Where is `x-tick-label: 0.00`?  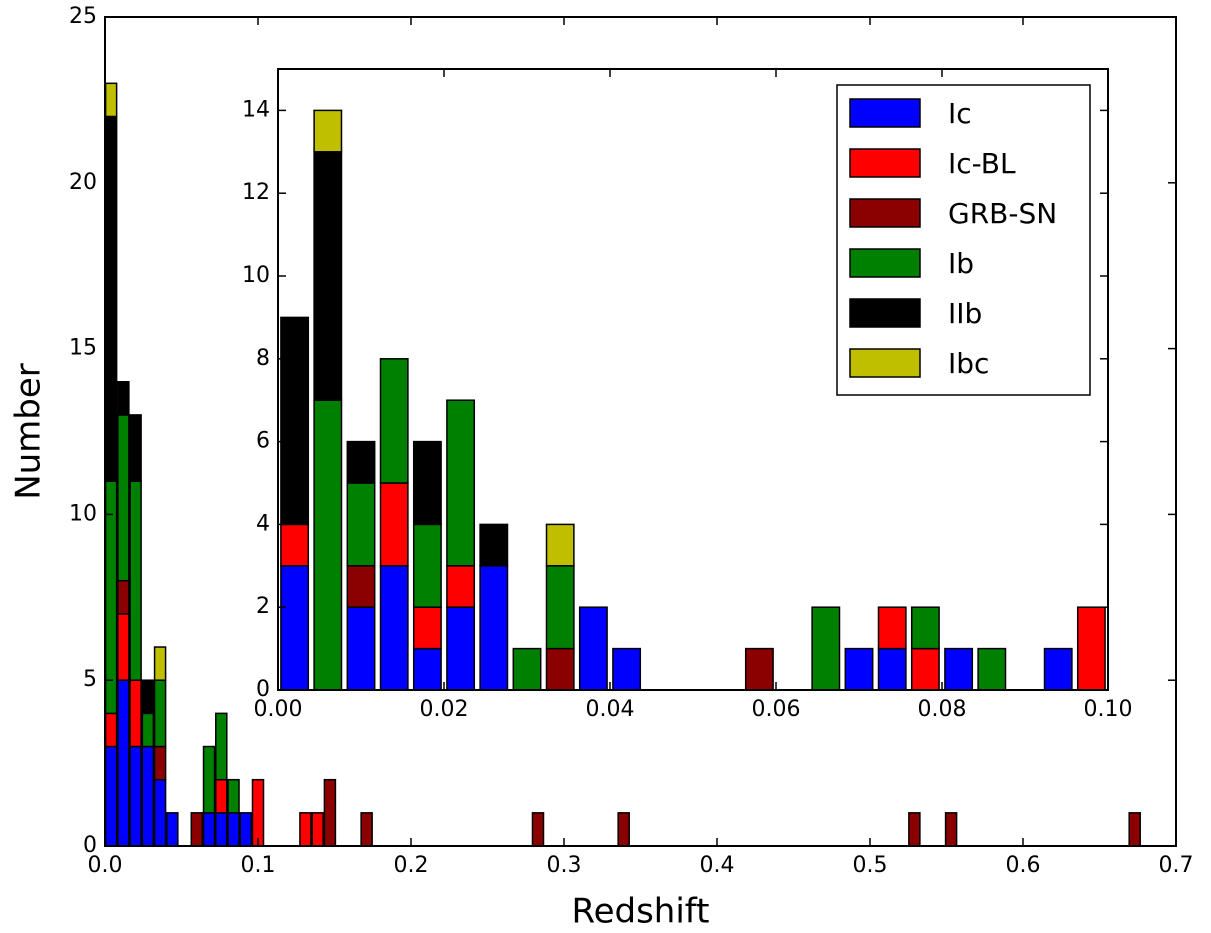
x-tick-label: 0.00 is located at coordinates (278, 709).